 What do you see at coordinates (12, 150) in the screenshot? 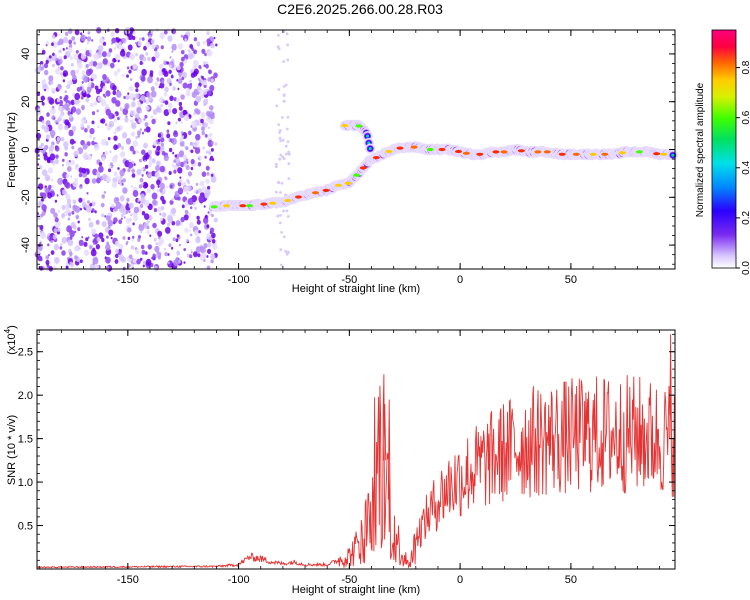
I see `spectrogram-y-label: Frequency (Hz)` at bounding box center [12, 150].